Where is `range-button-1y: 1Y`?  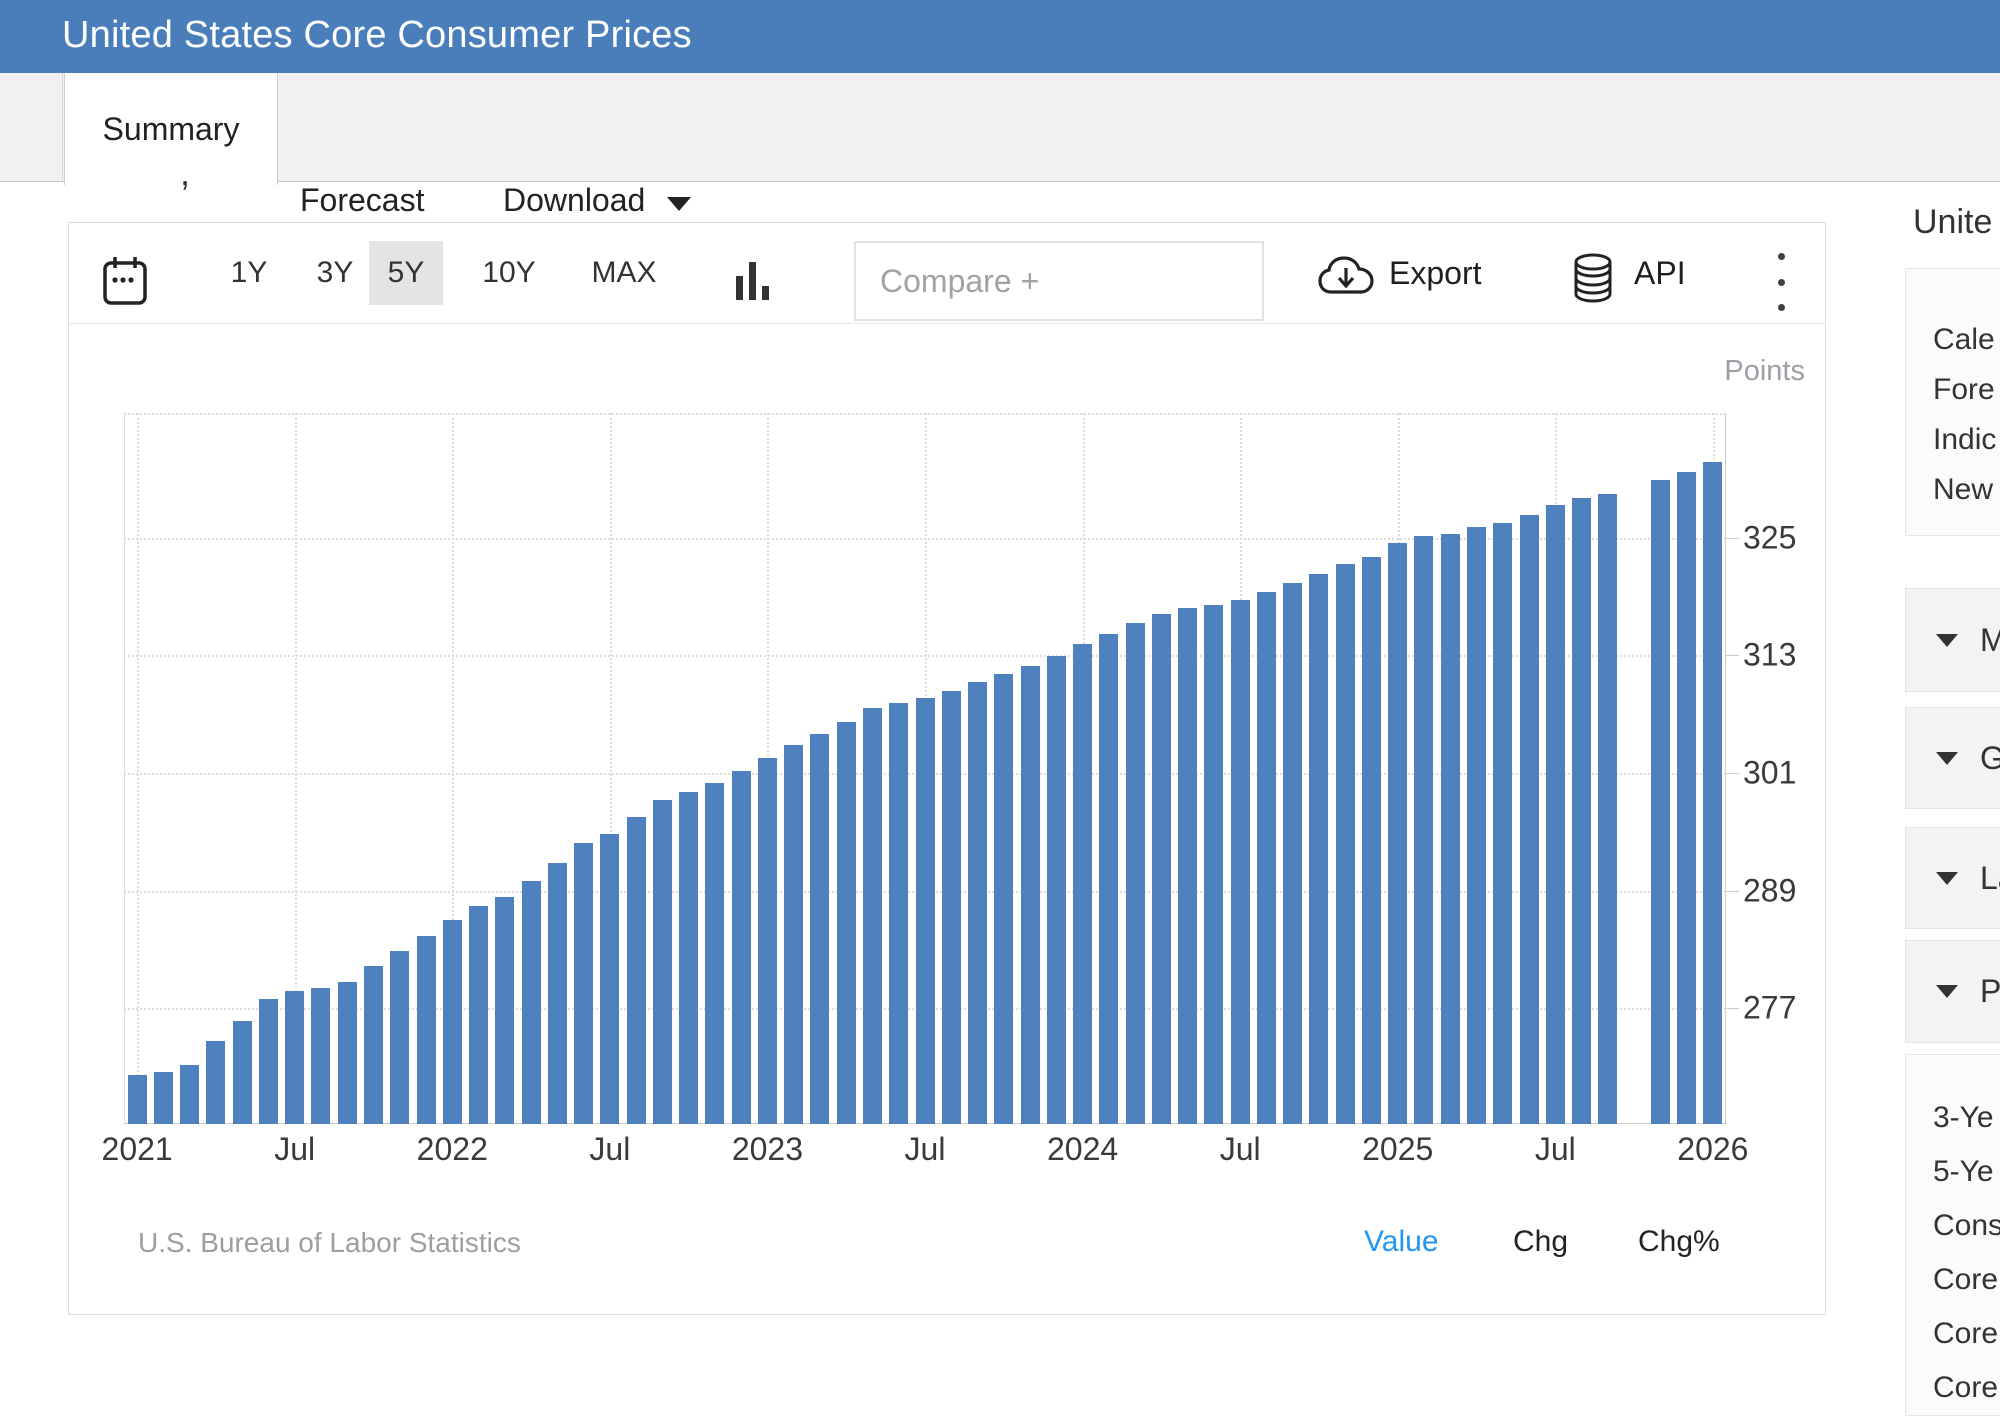 range-button-1y: 1Y is located at coordinates (249, 272).